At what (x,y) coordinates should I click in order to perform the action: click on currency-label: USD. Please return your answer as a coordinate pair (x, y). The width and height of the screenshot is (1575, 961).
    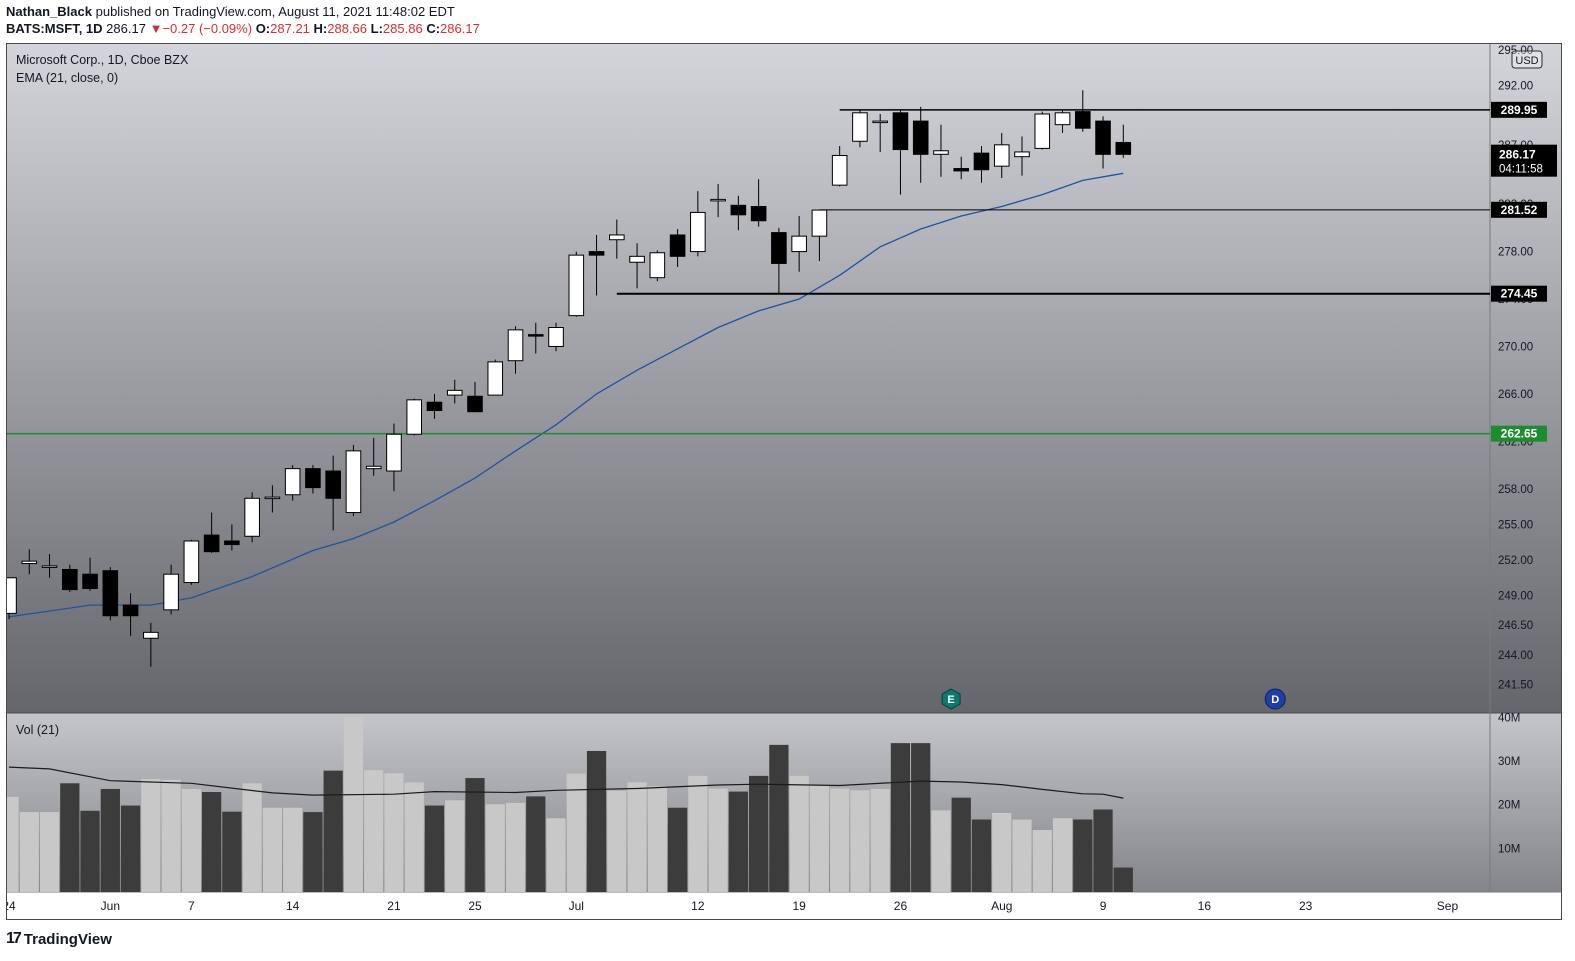
    Looking at the image, I should click on (1526, 61).